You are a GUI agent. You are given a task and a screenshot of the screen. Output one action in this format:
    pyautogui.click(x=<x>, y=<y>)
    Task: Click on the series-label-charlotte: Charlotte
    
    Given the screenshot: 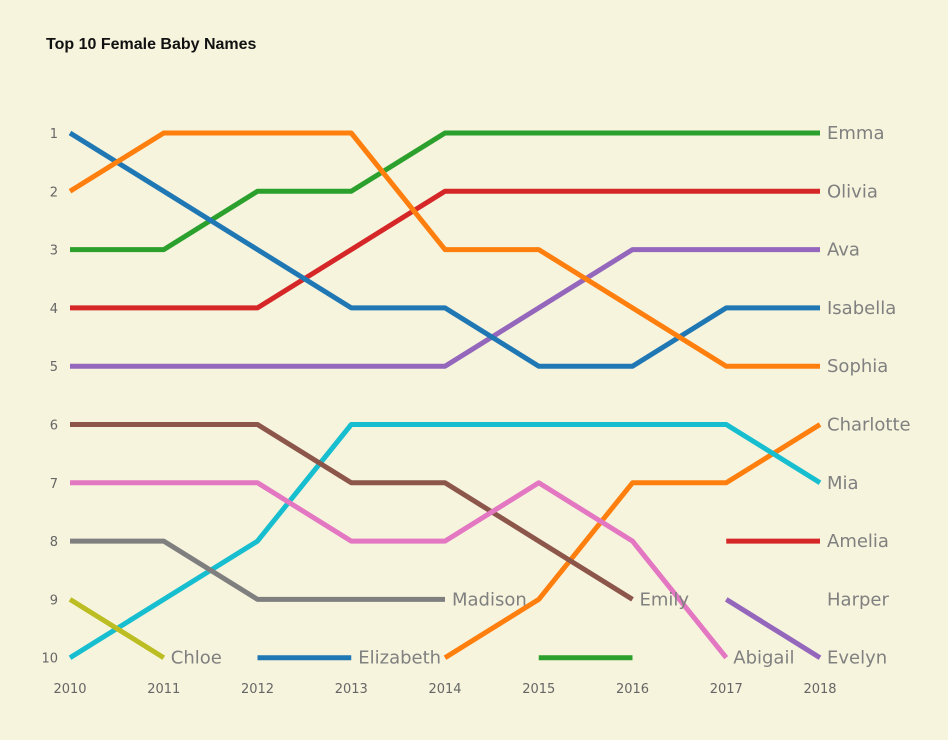 What is the action you would take?
    pyautogui.click(x=869, y=425)
    